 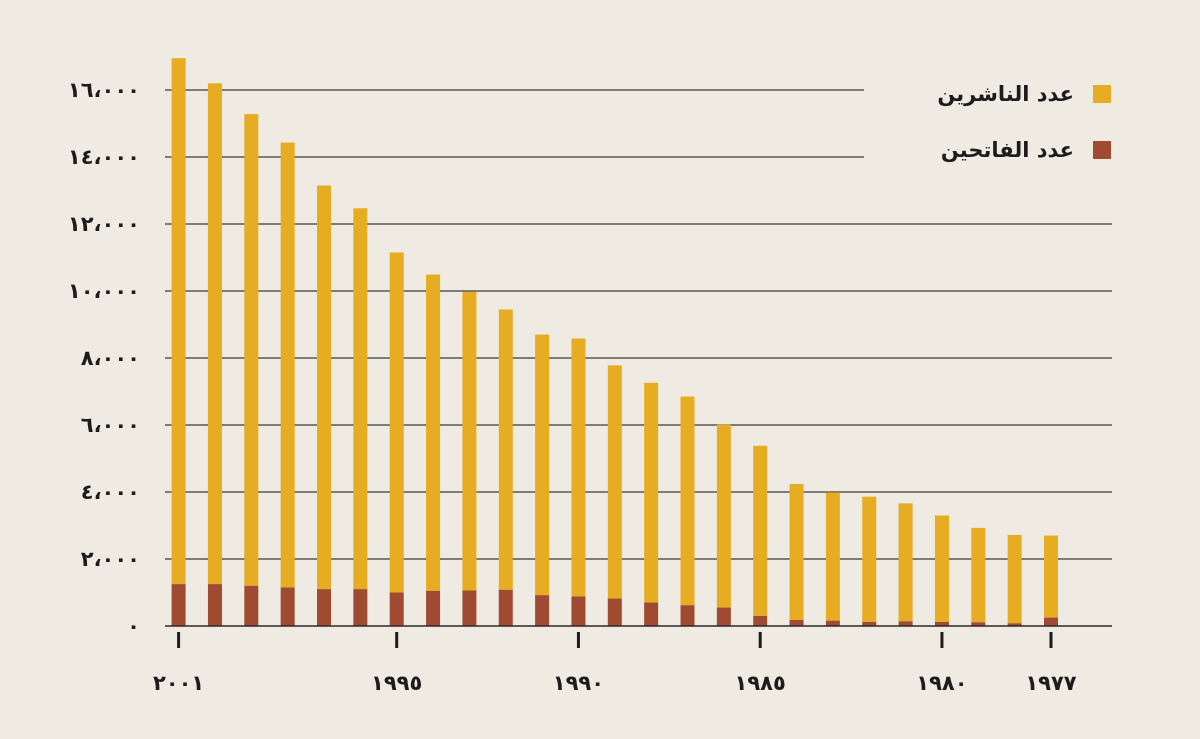 What do you see at coordinates (133, 626) in the screenshot?
I see `y-tick-label: ٠` at bounding box center [133, 626].